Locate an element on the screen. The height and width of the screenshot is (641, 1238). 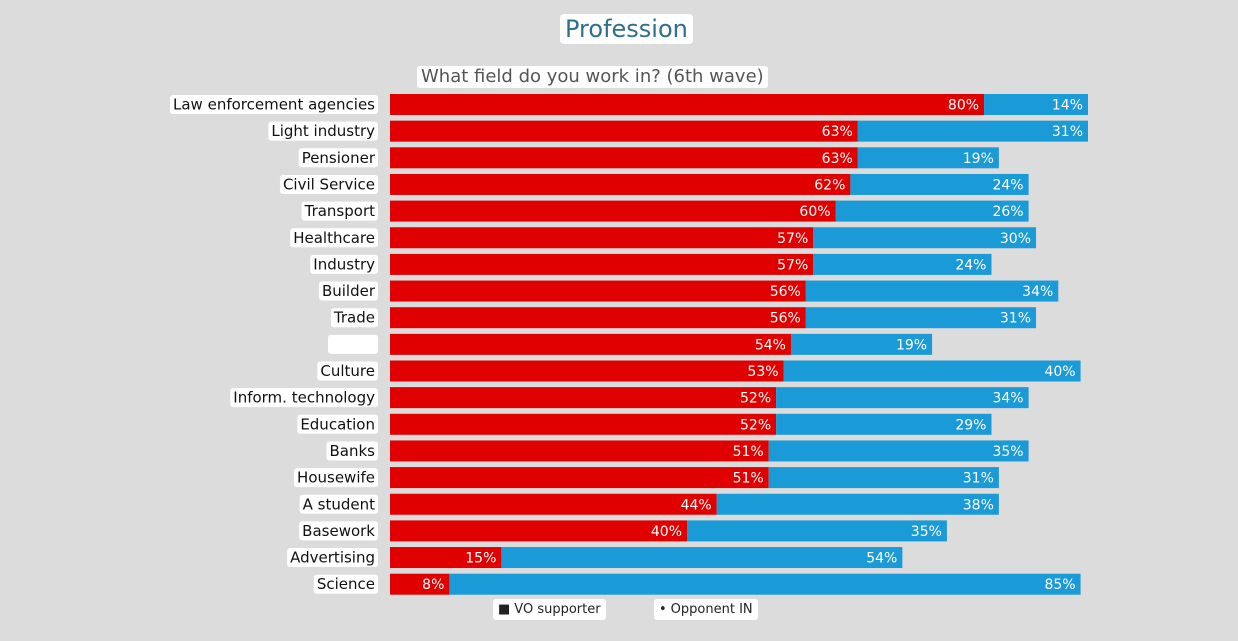
value-label-opponent: 54% is located at coordinates (881, 559).